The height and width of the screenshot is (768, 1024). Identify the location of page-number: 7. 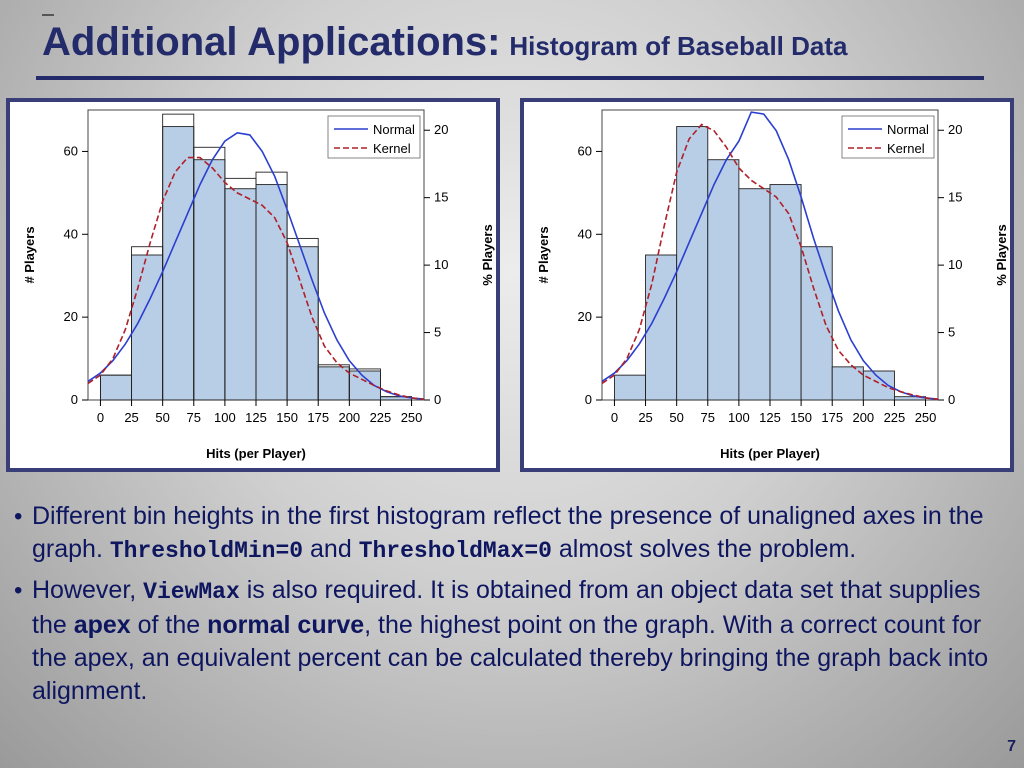
(1011, 746).